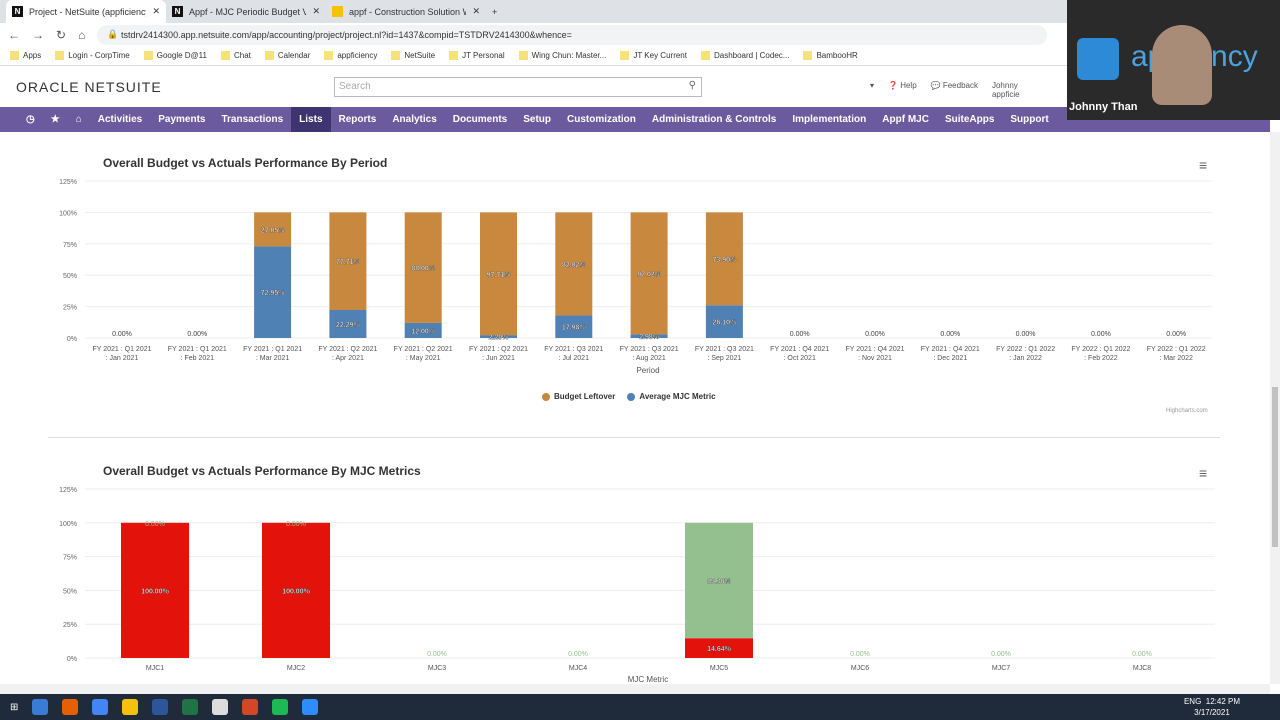 This screenshot has height=720, width=1280. What do you see at coordinates (350, 56) in the screenshot?
I see `bookmark-item: appficiency` at bounding box center [350, 56].